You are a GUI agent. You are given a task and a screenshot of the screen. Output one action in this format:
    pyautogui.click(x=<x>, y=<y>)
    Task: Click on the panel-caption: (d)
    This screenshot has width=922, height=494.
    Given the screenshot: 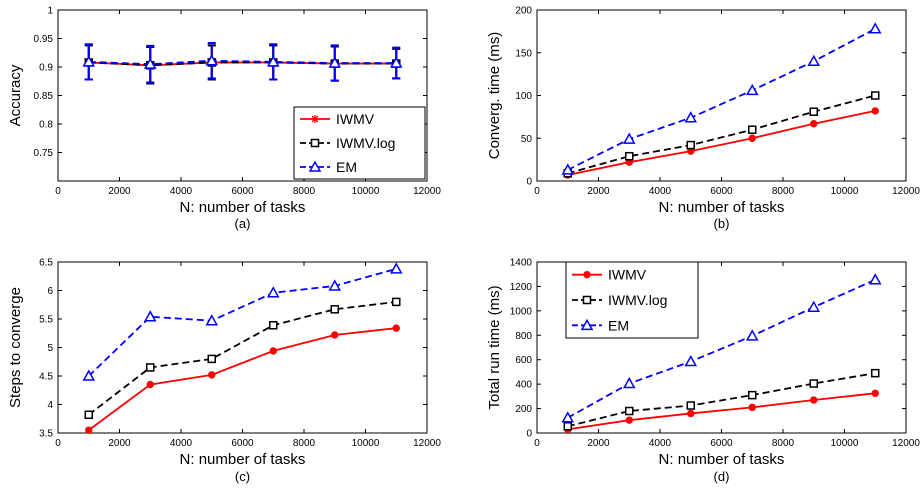 What is the action you would take?
    pyautogui.click(x=722, y=476)
    